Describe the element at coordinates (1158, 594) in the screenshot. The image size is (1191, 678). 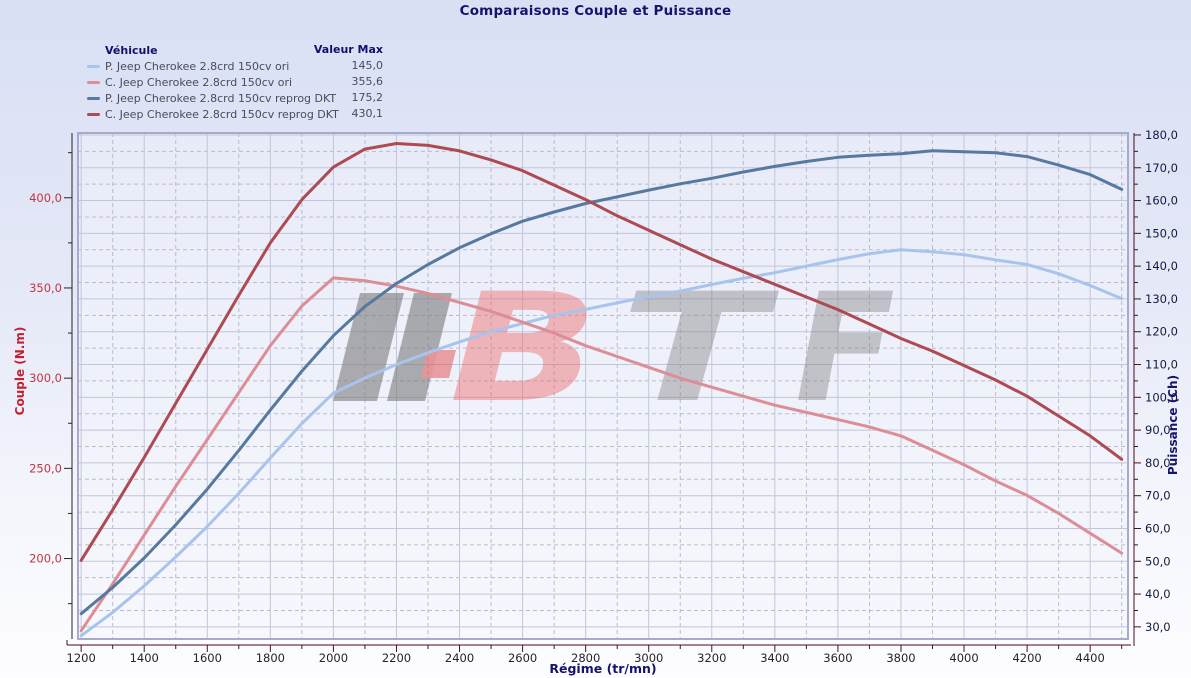
I see `y-right-tick-label: 40,0` at that location.